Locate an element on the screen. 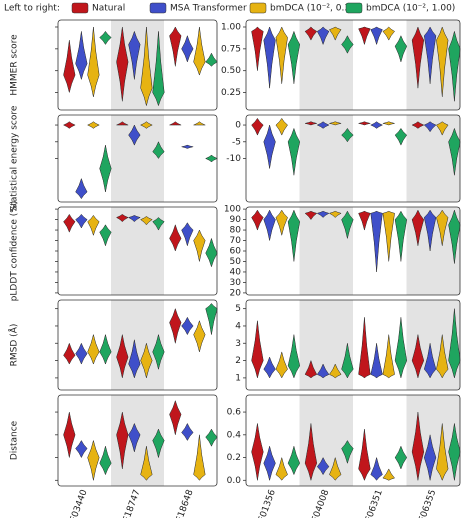  legend-label: Natural is located at coordinates (108, 9).